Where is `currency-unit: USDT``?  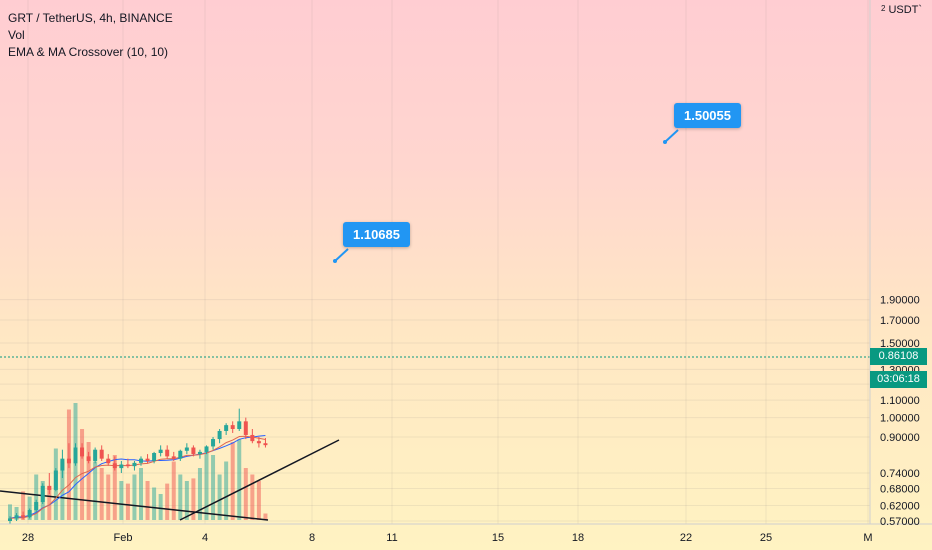 currency-unit: USDT` is located at coordinates (905, 10).